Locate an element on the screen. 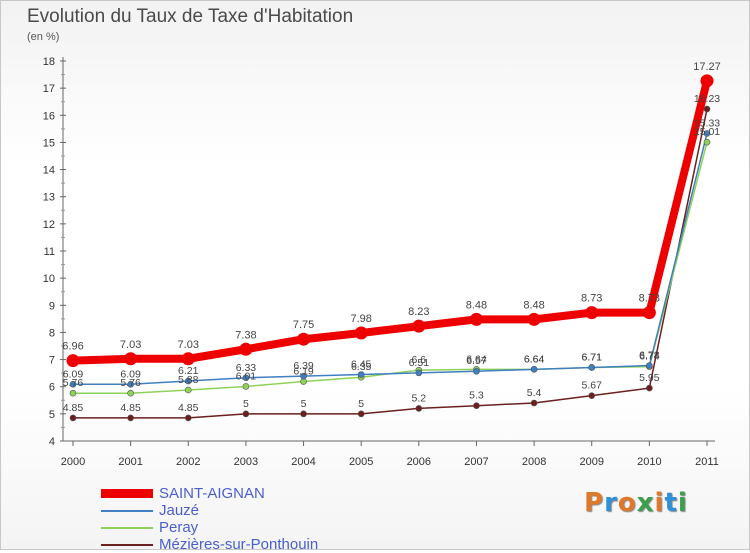  data-label: 6.78 is located at coordinates (649, 356).